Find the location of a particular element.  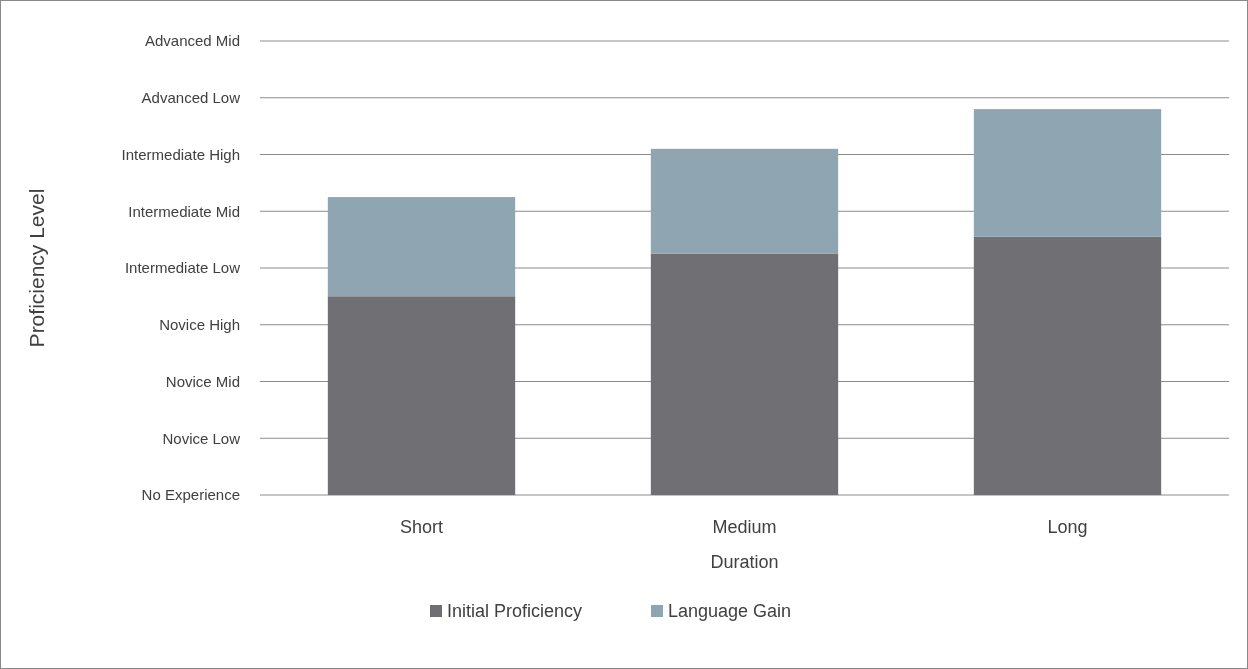

text: Intermediate High is located at coordinates (180, 154).